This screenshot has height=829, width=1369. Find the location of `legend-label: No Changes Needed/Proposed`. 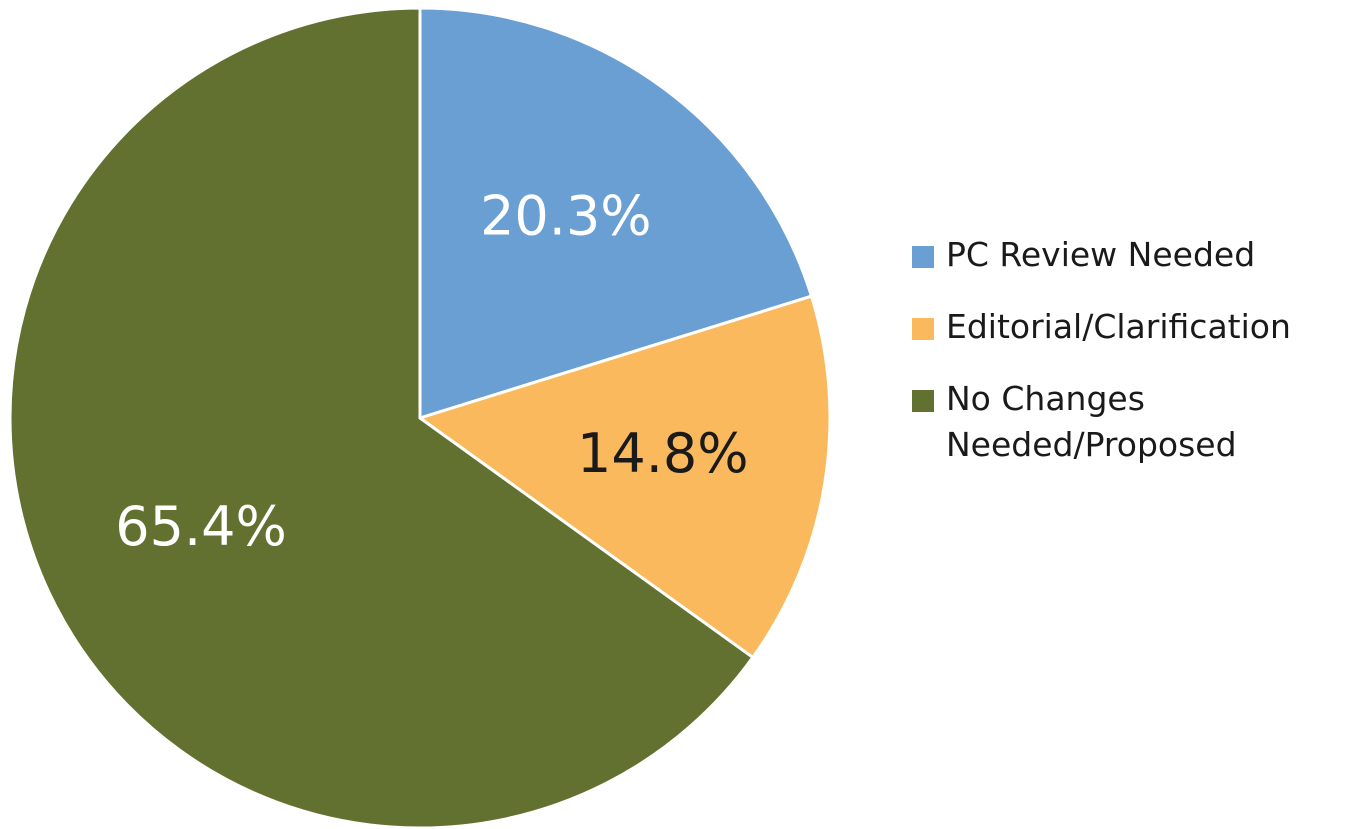

legend-label: No Changes Needed/Proposed is located at coordinates (1091, 421).